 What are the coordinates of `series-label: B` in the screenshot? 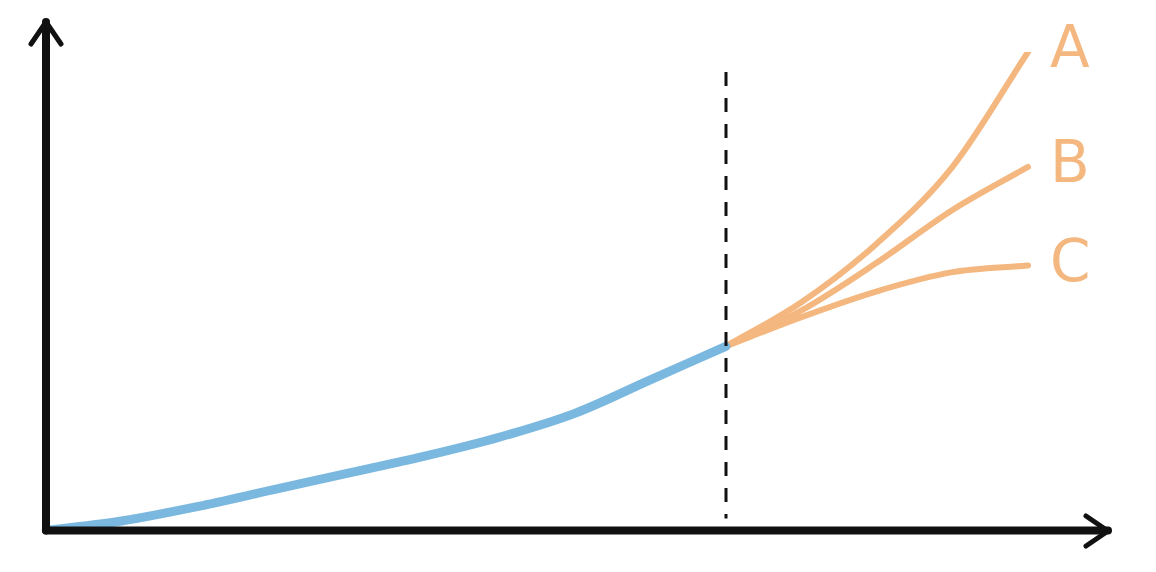 It's located at (1070, 161).